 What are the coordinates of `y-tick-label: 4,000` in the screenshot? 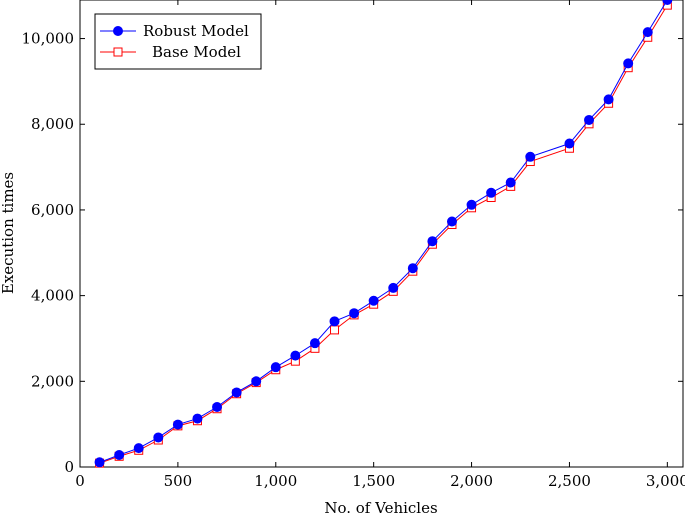 It's located at (52, 296).